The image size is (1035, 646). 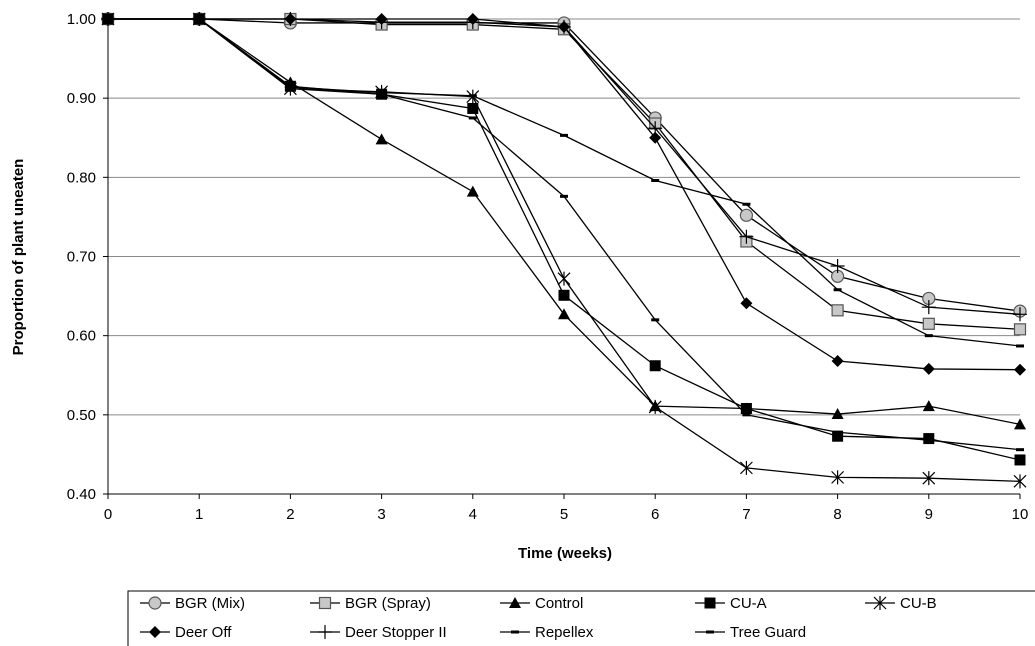 What do you see at coordinates (655, 514) in the screenshot?
I see `x-tick-label: 6` at bounding box center [655, 514].